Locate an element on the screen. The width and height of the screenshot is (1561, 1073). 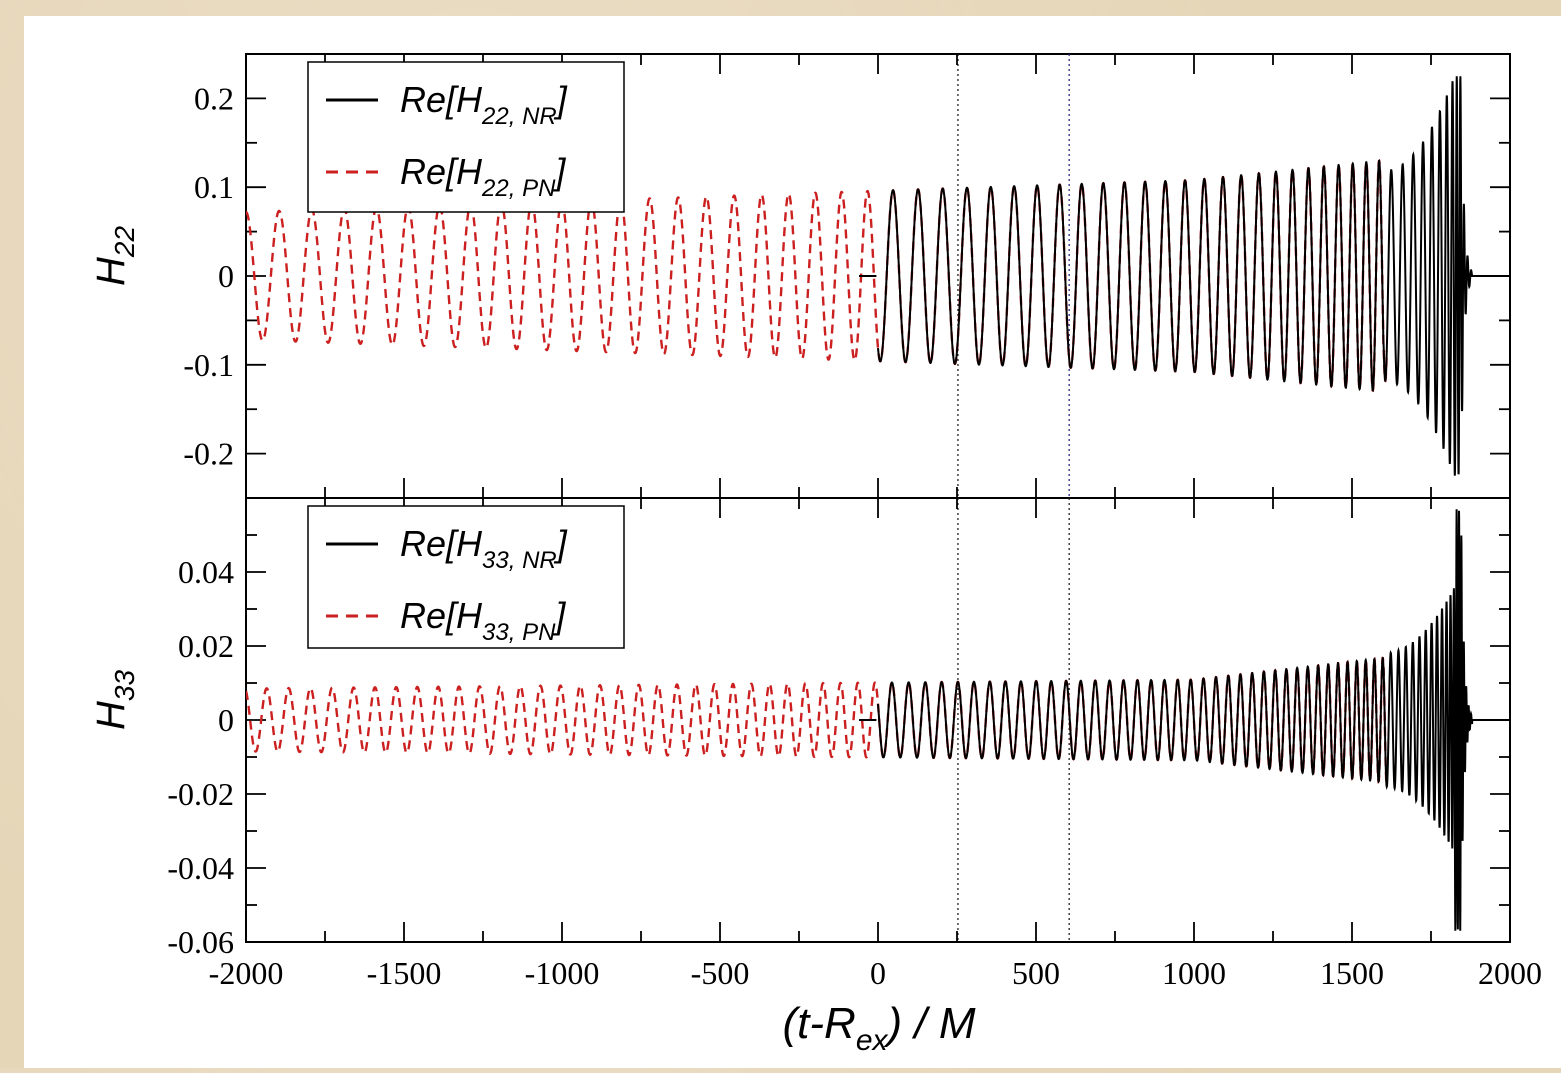
y-tick-label: 0.2 is located at coordinates (214, 98).